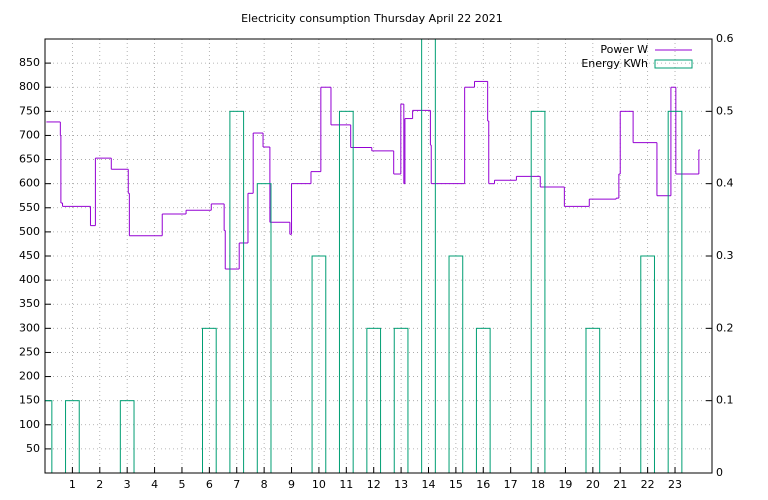 This screenshot has height=500, width=768. What do you see at coordinates (29, 351) in the screenshot?
I see `y-tick-label: 250` at bounding box center [29, 351].